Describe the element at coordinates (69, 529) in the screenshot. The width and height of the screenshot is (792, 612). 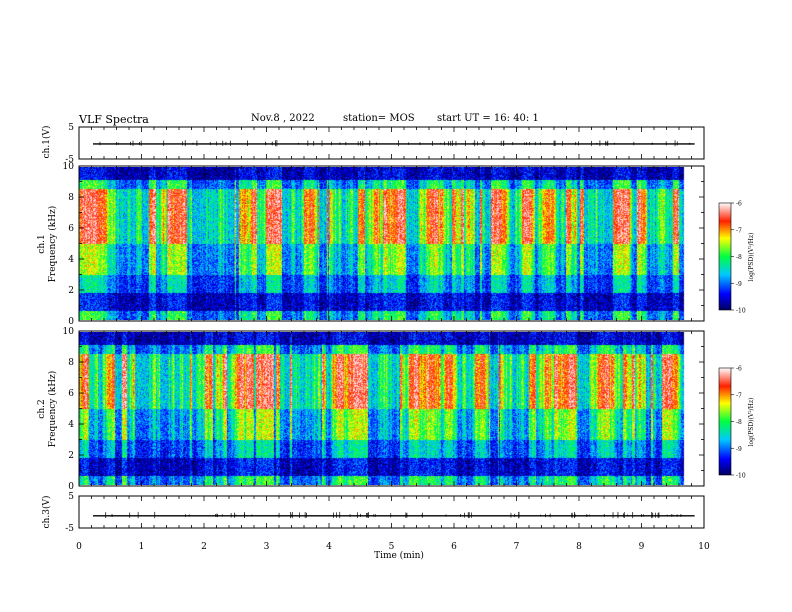
I see `ytick-label-3: -5` at that location.